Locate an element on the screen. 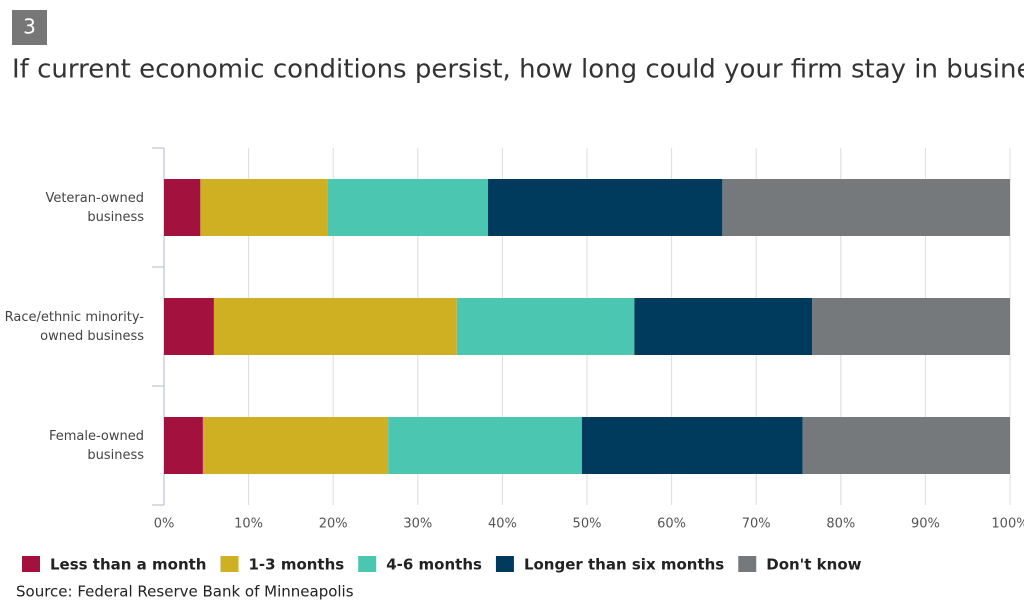 The image size is (1024, 608). y-tick-label: Veteran-owned business is located at coordinates (94, 208).